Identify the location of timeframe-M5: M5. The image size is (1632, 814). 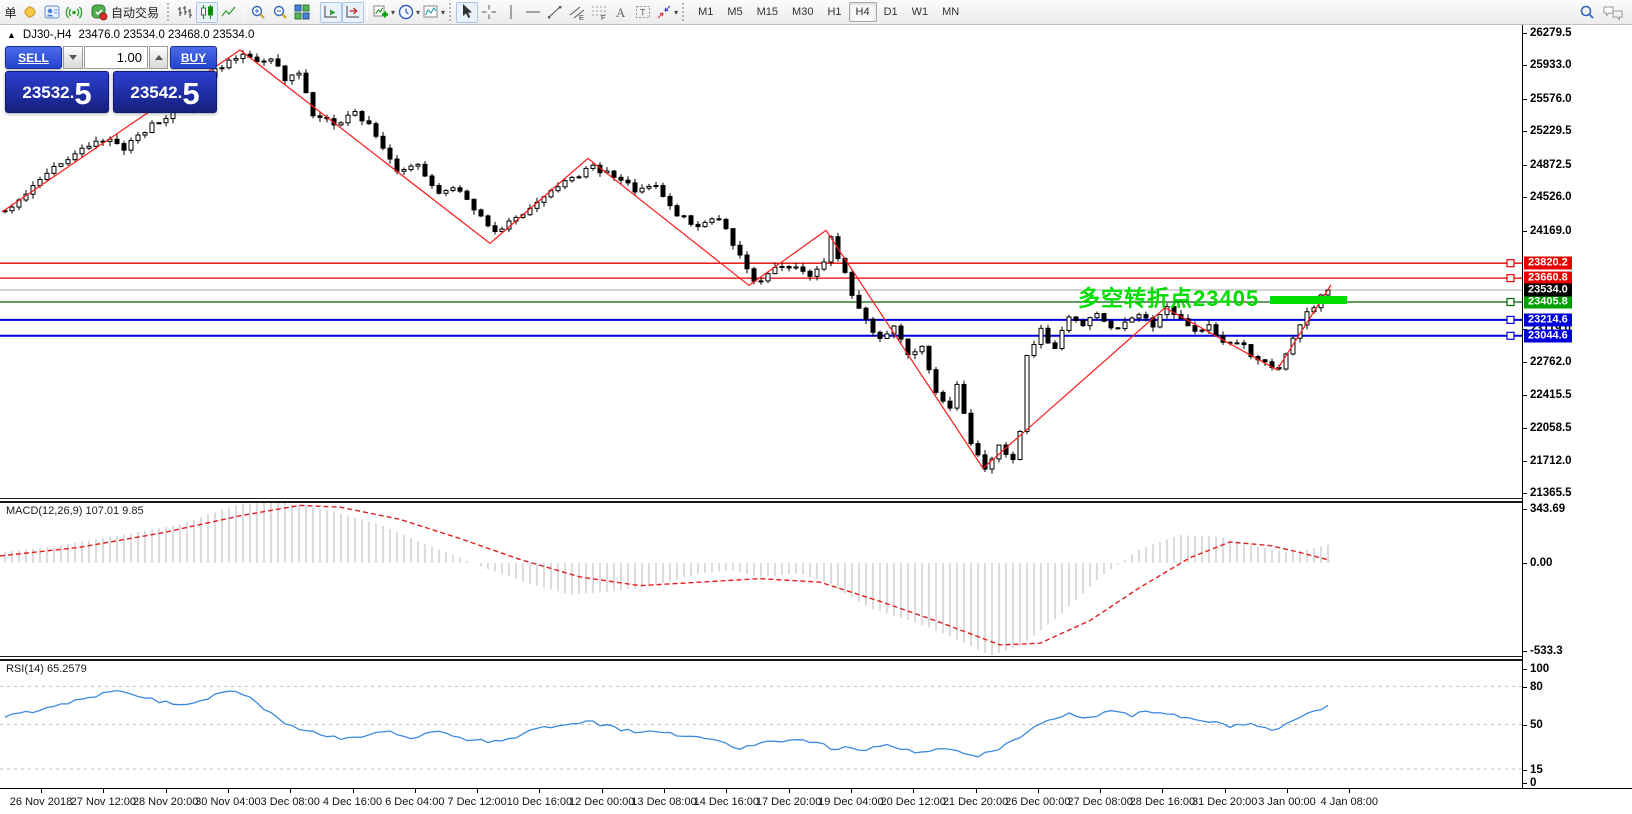
(735, 12).